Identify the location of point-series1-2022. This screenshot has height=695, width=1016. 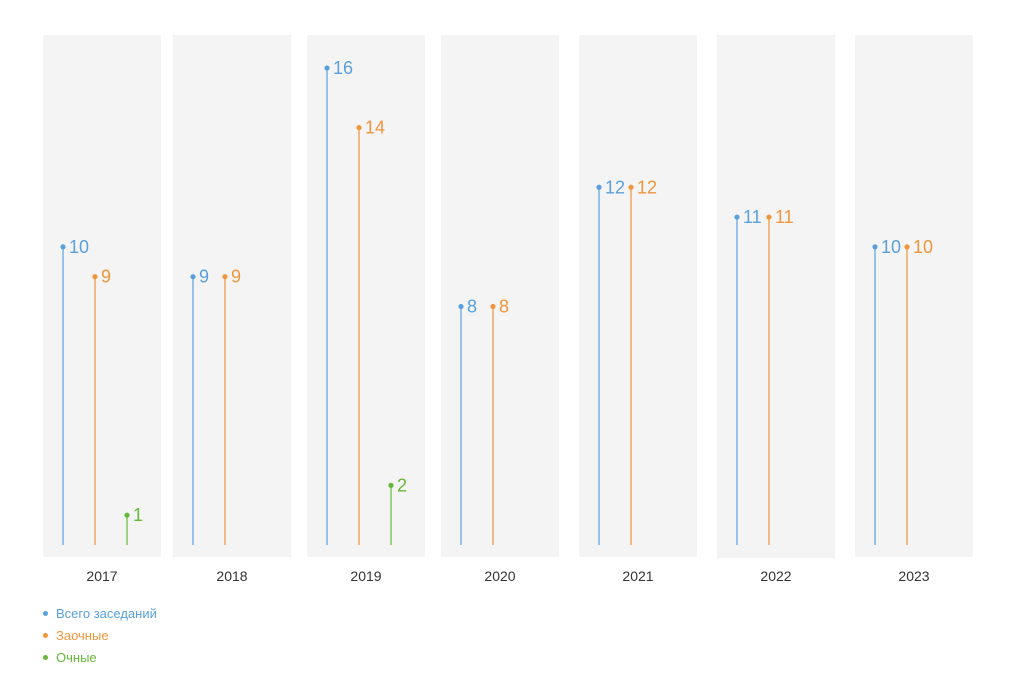
(737, 217).